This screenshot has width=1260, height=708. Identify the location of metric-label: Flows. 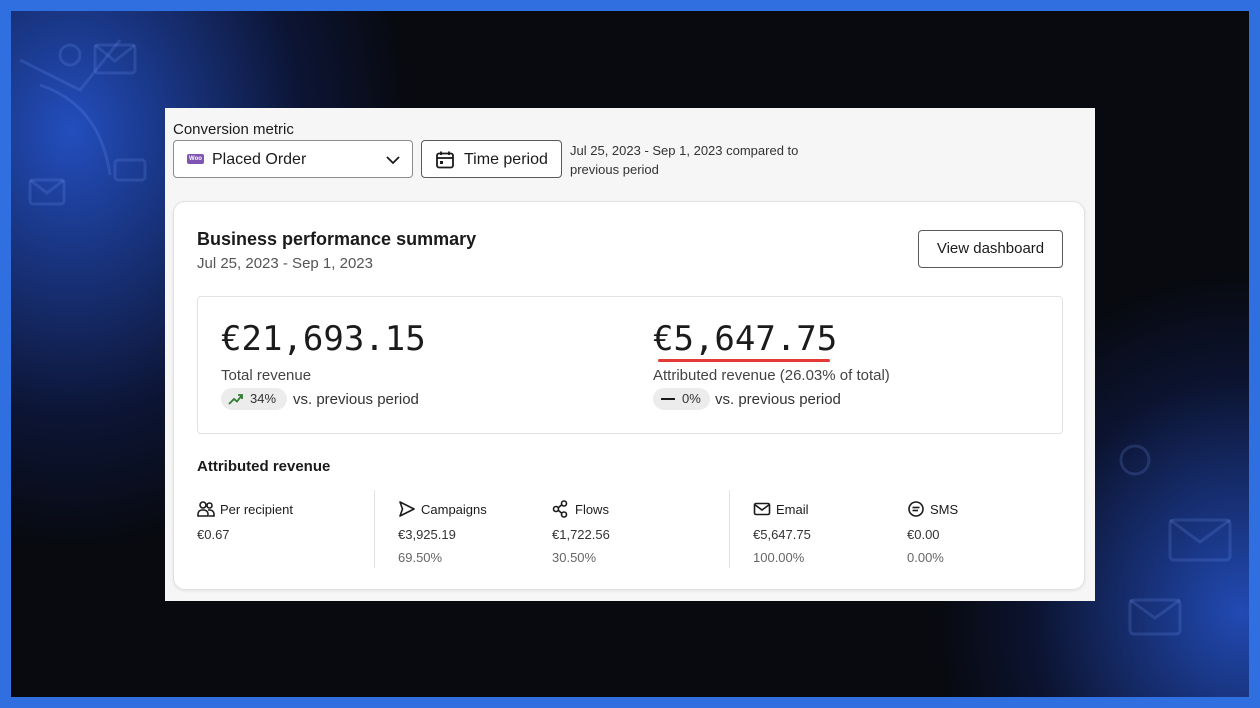
(592, 509).